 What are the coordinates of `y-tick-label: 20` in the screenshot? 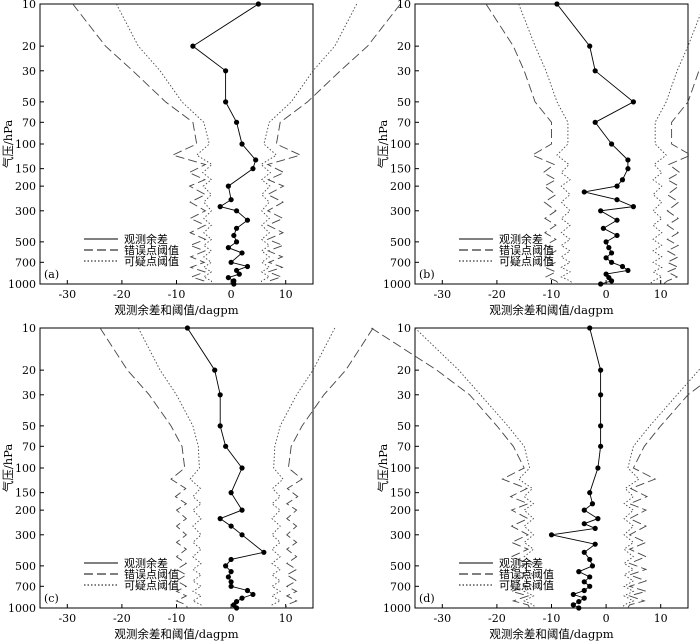 It's located at (29, 46).